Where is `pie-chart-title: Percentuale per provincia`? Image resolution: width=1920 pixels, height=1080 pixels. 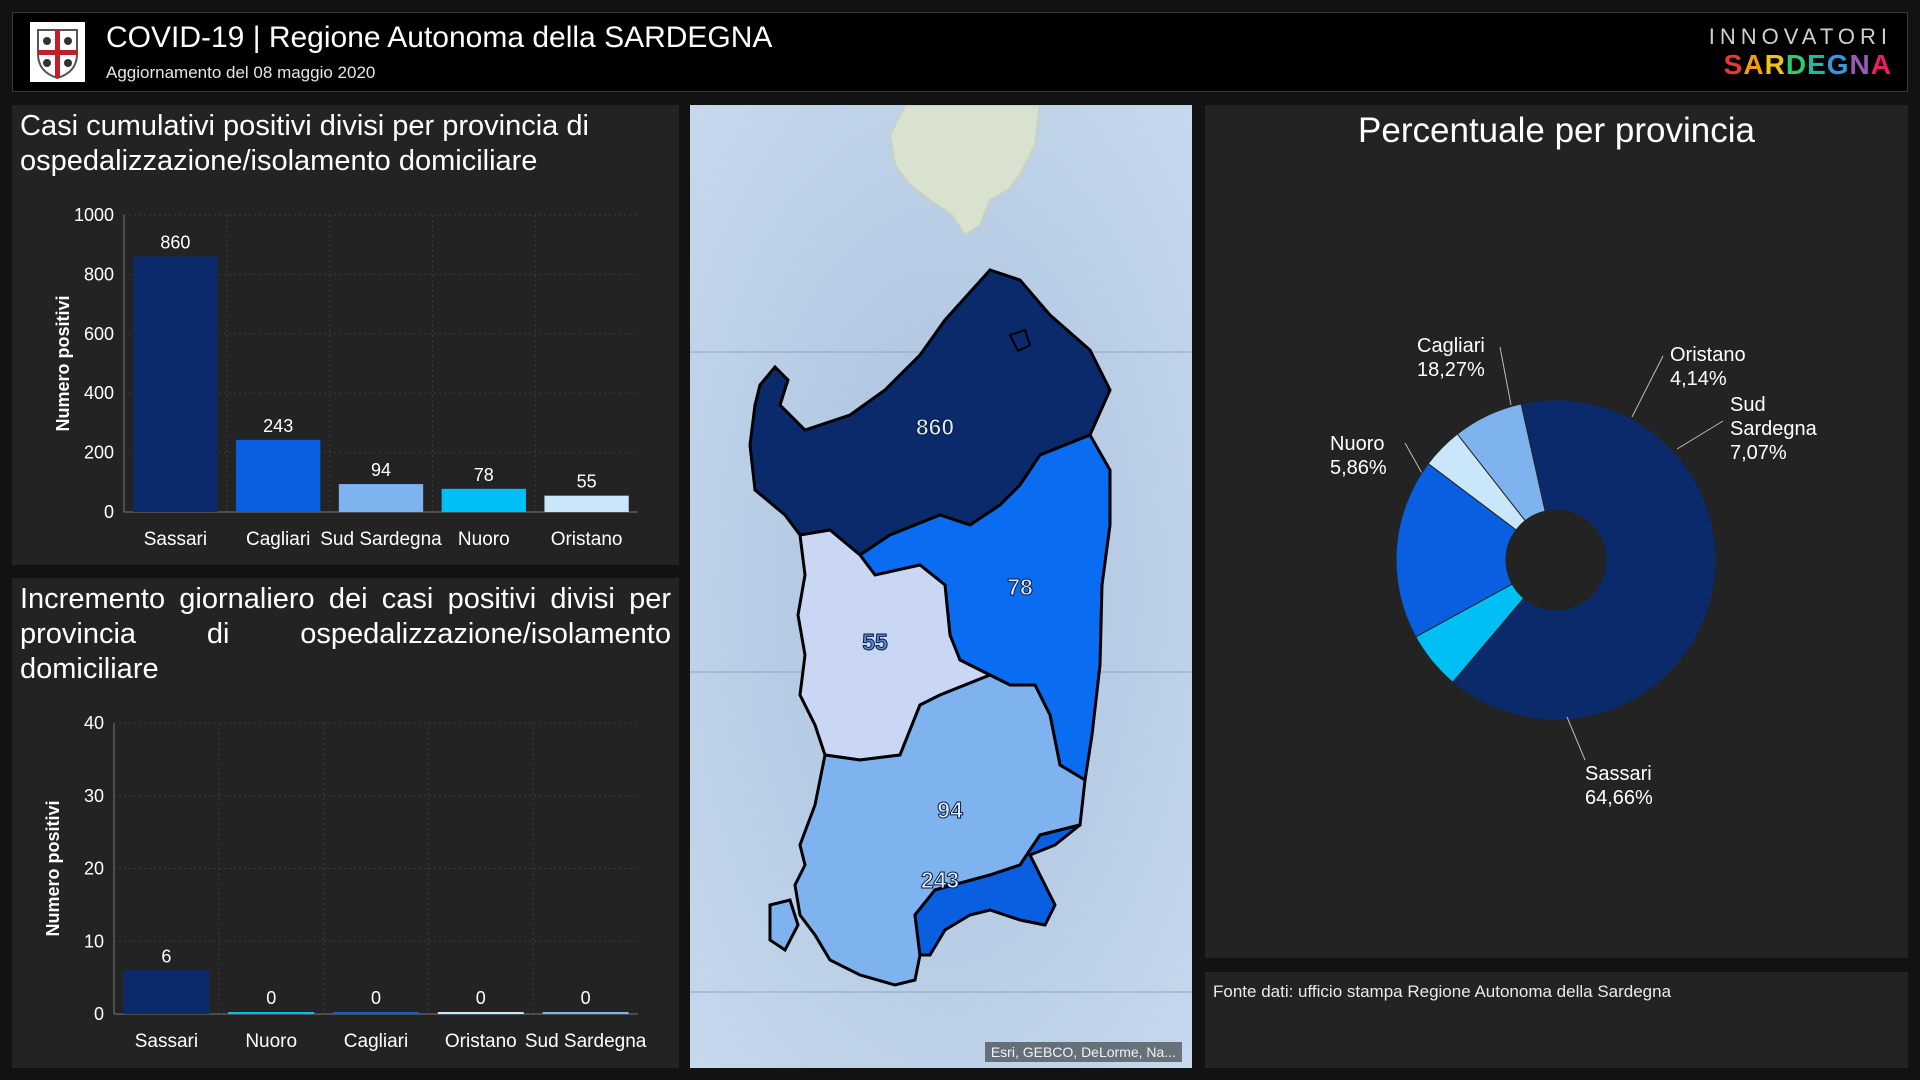 pie-chart-title: Percentuale per provincia is located at coordinates (1556, 130).